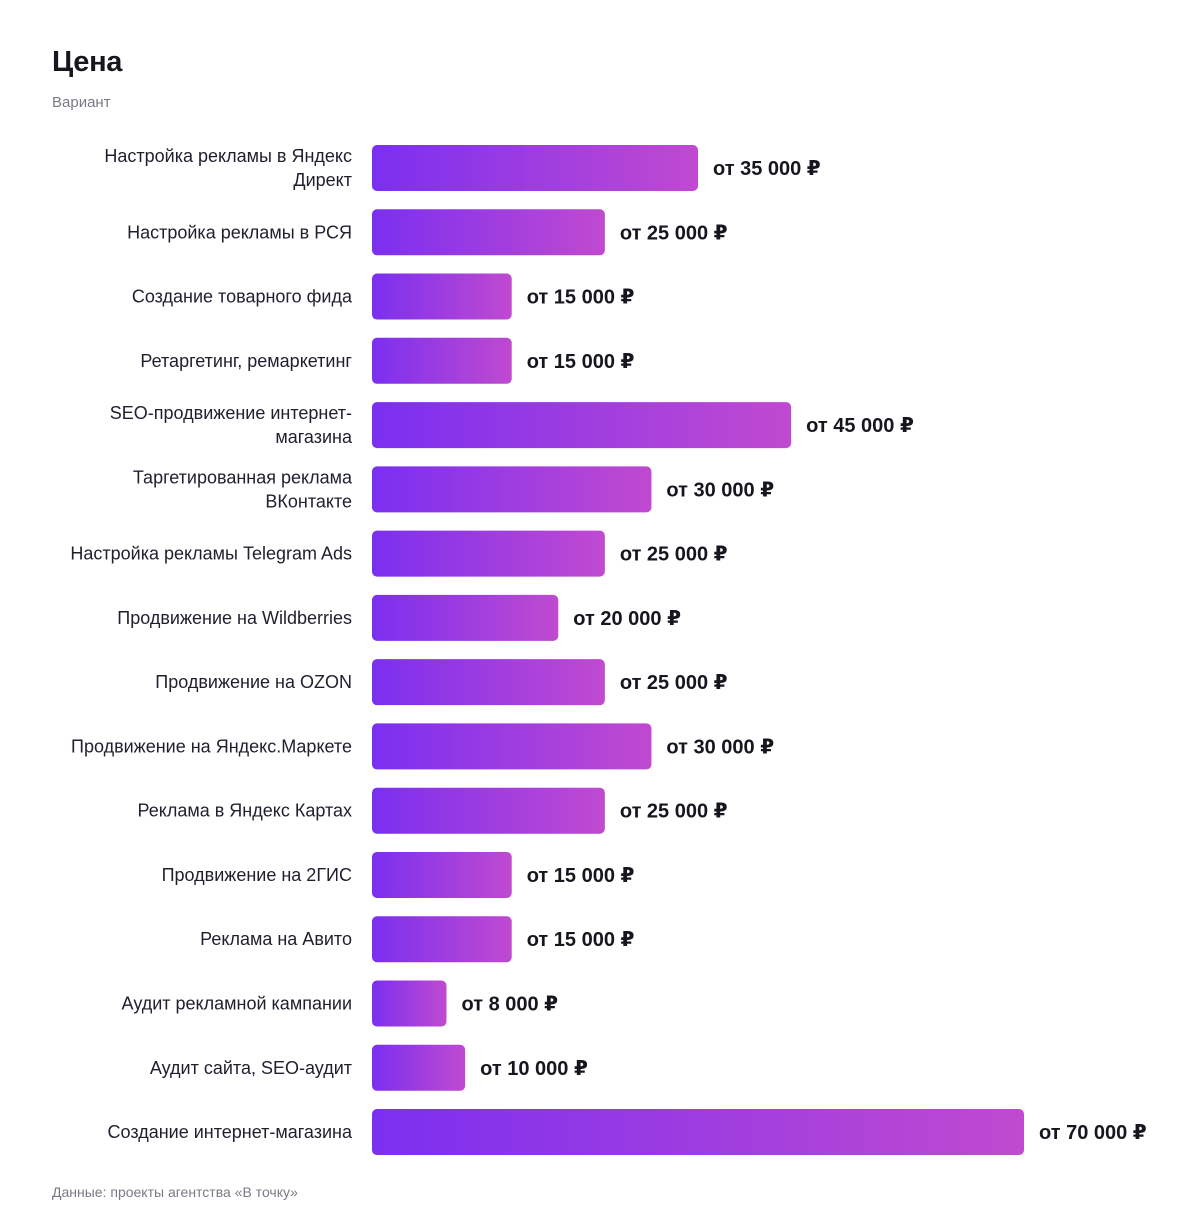  I want to click on category-label: Настройка рекламы Telegram Ads, so click(211, 554).